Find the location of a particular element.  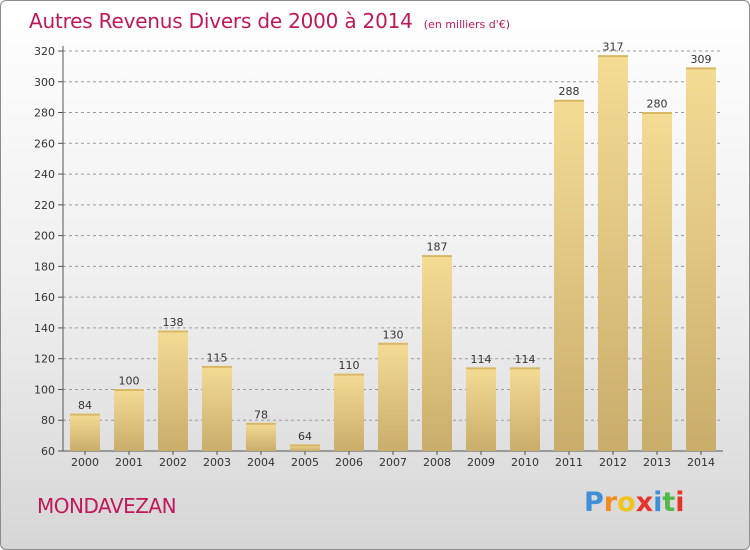

data-label: 110 is located at coordinates (349, 365).